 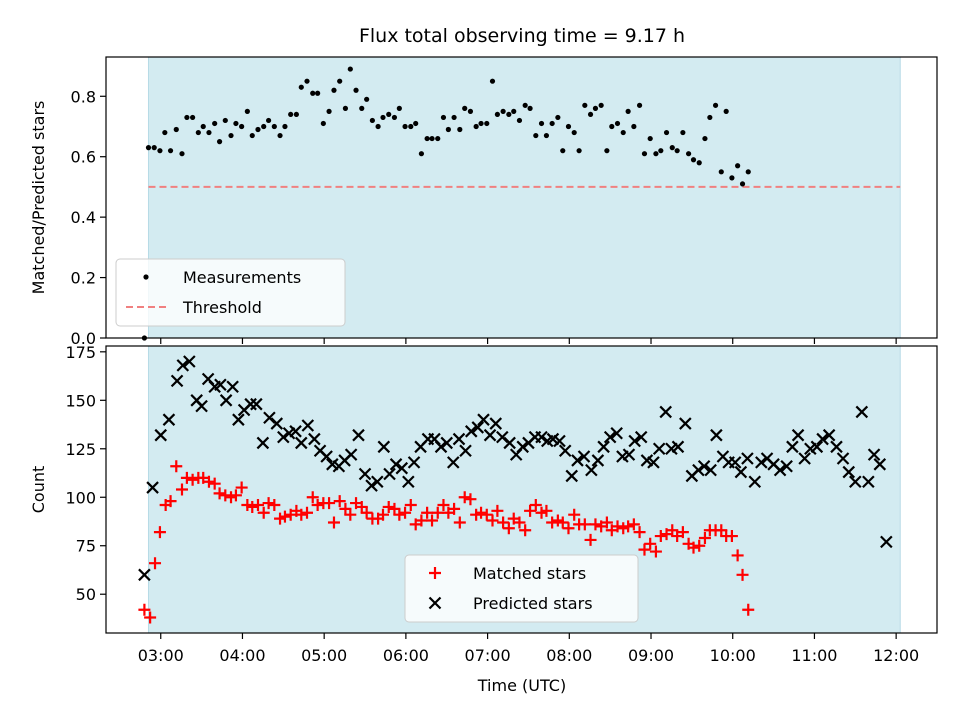 I want to click on y-tick-label: 0.0, so click(x=83, y=338).